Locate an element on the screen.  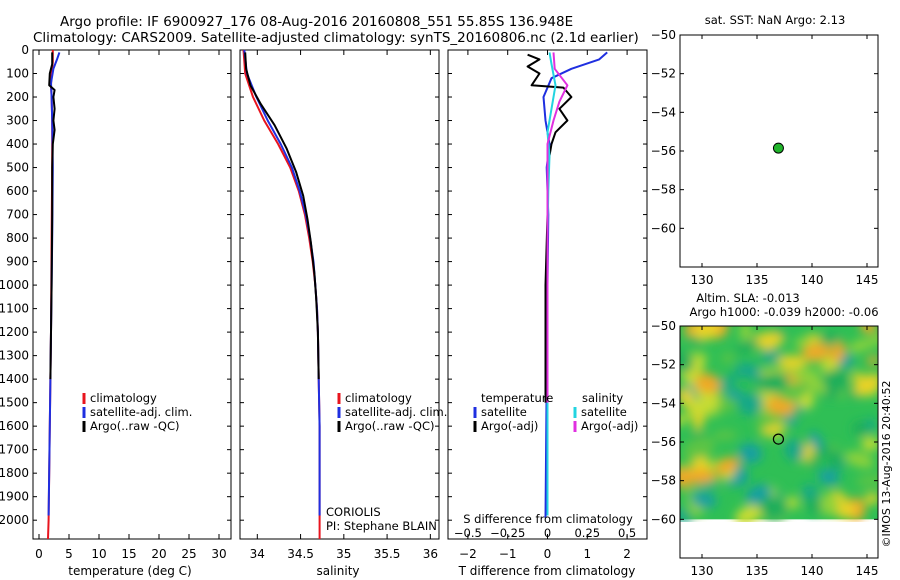
y-tick-label: 2000 is located at coordinates (14, 520).